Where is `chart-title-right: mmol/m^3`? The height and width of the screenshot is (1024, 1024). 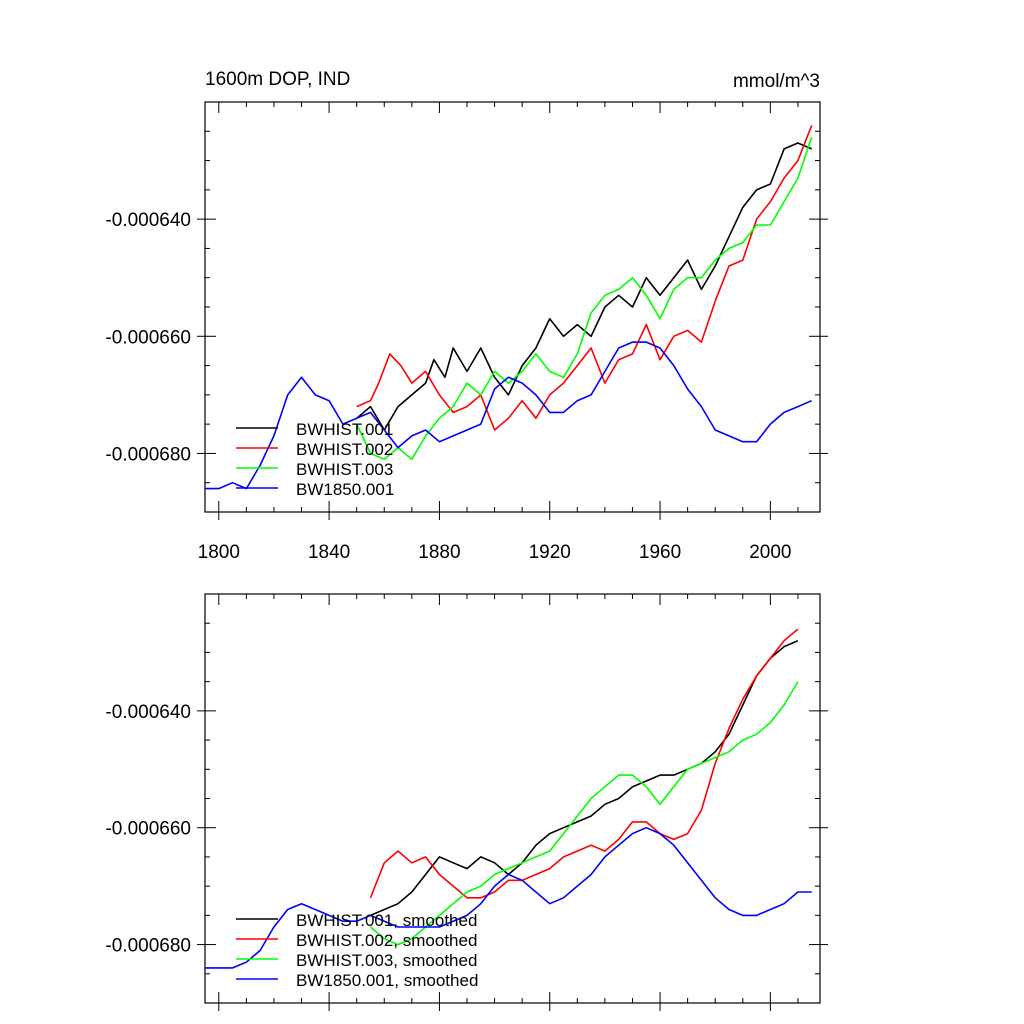 chart-title-right: mmol/m^3 is located at coordinates (776, 81).